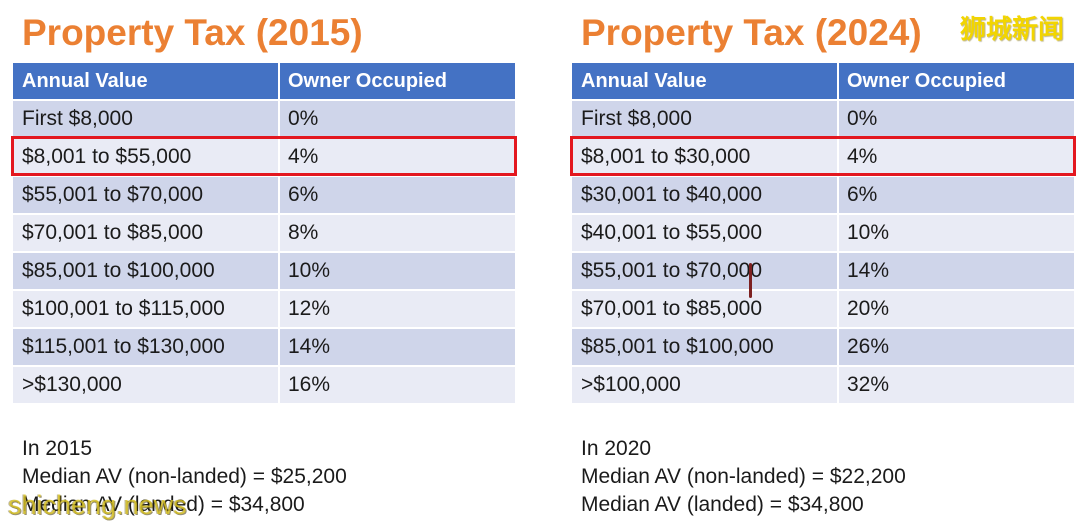  I want to click on note-median-non-landed: Median AV (non-landed) = $25,200, so click(184, 476).